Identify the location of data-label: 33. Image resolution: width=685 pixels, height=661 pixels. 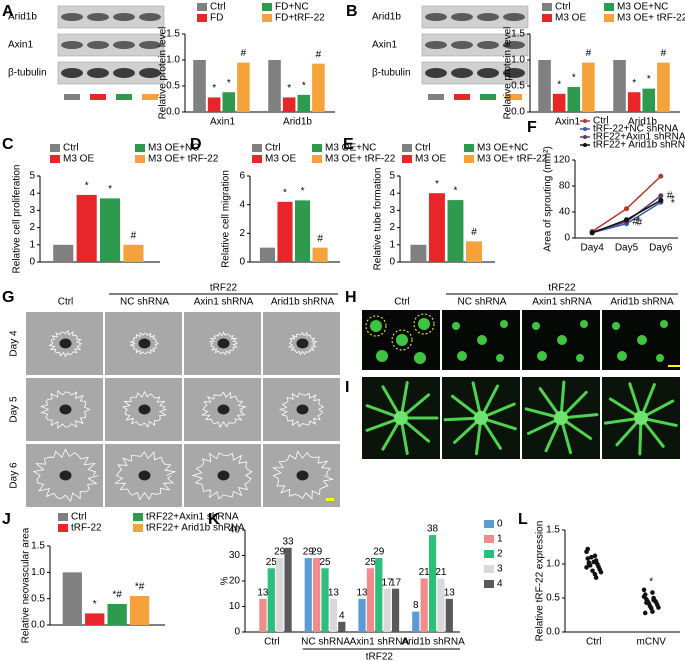
(288, 541).